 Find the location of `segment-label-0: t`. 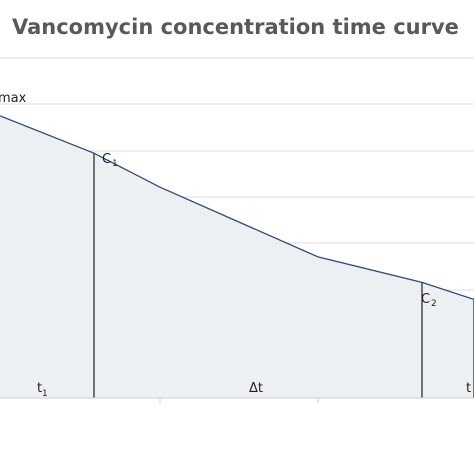

segment-label-0: t is located at coordinates (39, 388).